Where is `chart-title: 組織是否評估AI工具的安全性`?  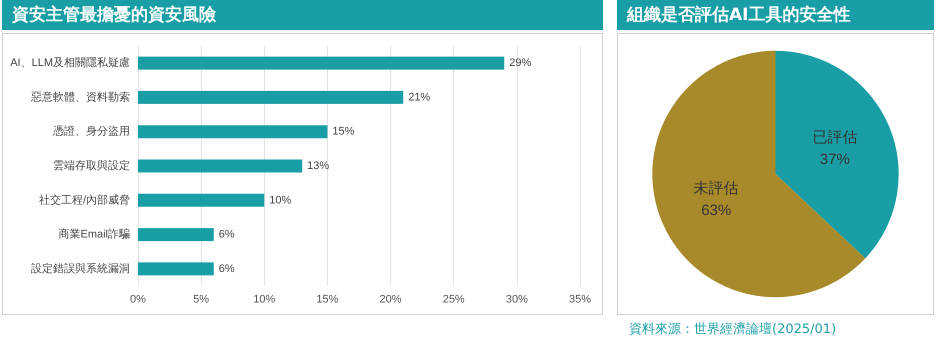 chart-title: 組織是否評估AI工具的安全性 is located at coordinates (775, 15).